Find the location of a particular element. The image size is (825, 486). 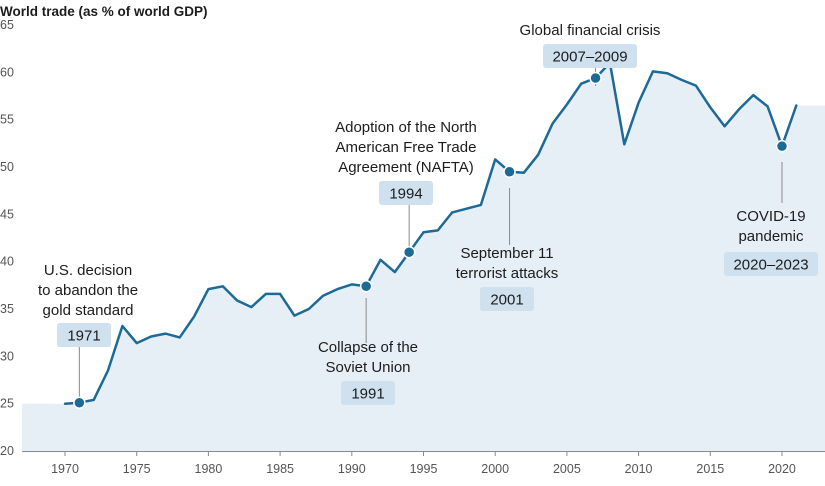

annotation-text: gold standard is located at coordinates (88, 310).